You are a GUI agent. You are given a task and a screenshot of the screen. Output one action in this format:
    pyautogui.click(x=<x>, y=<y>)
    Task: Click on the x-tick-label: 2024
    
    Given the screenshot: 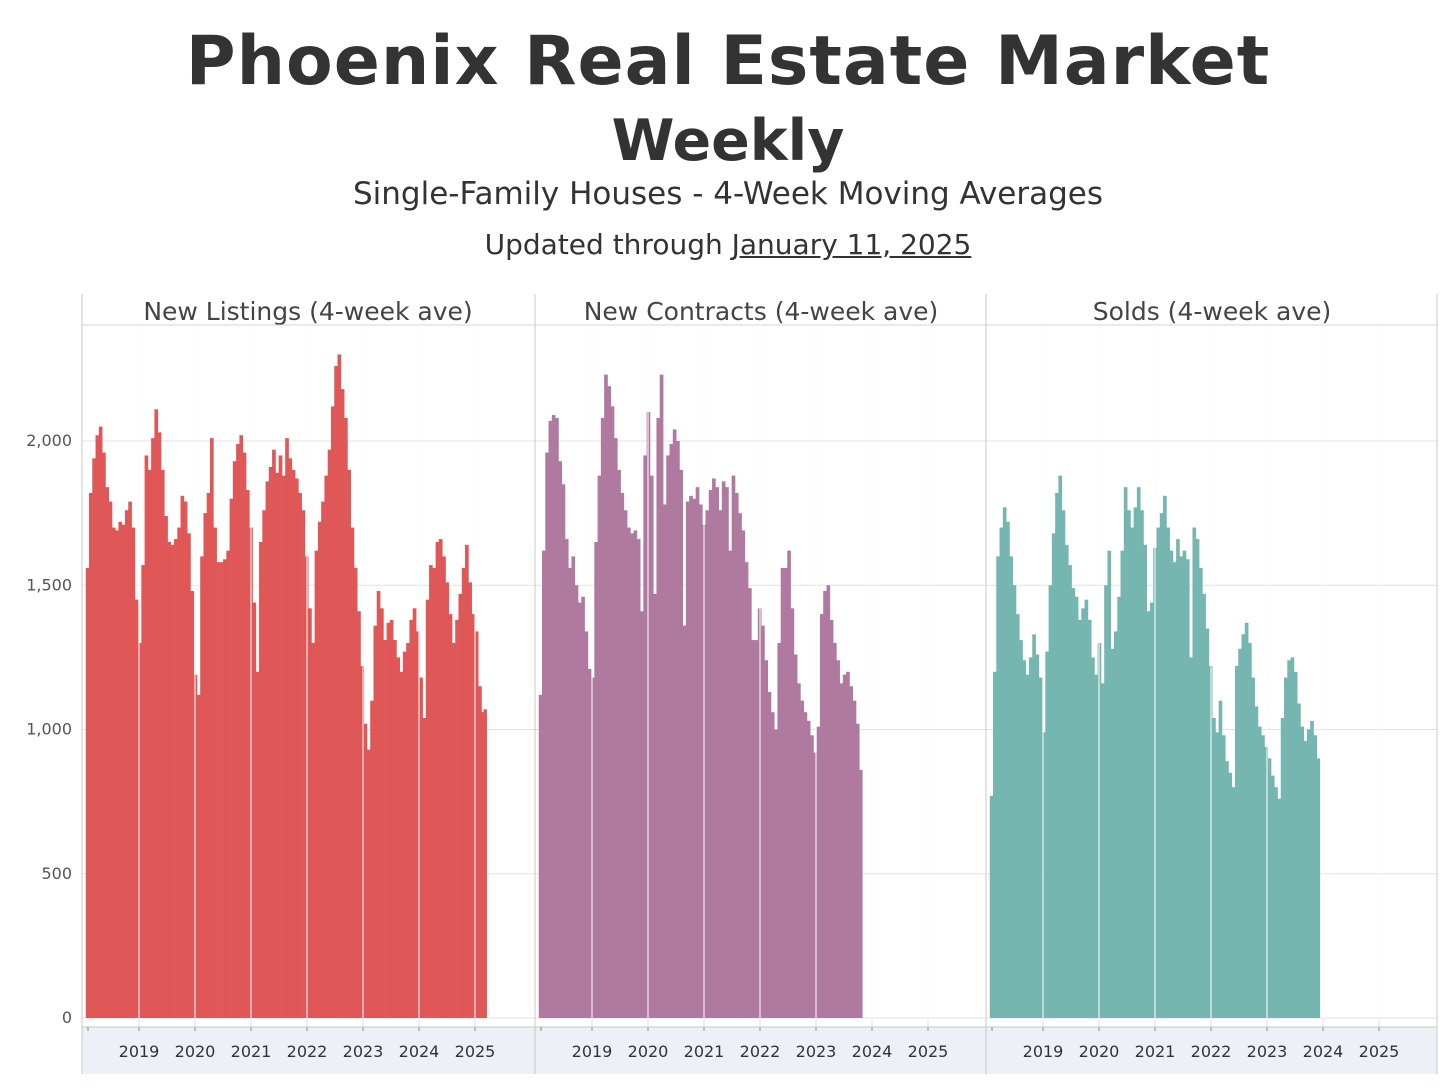 What is the action you would take?
    pyautogui.click(x=872, y=1051)
    